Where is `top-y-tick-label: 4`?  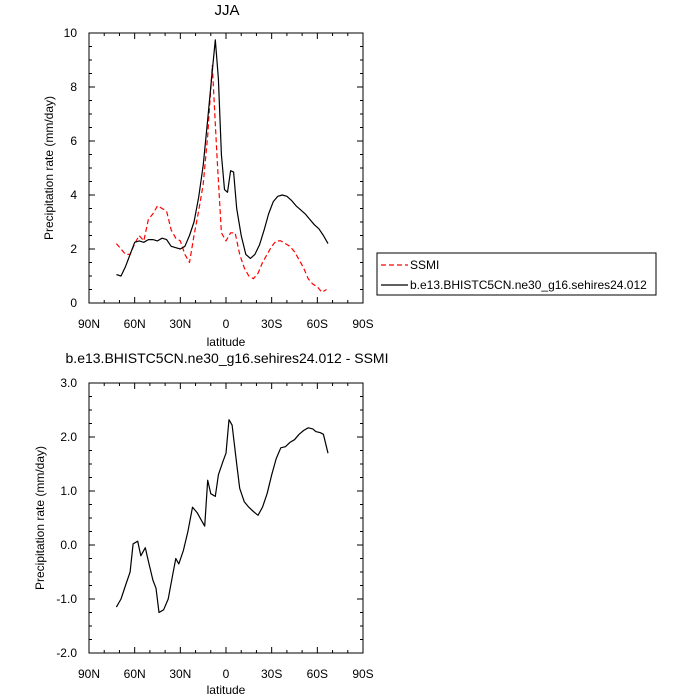 top-y-tick-label: 4 is located at coordinates (73, 195).